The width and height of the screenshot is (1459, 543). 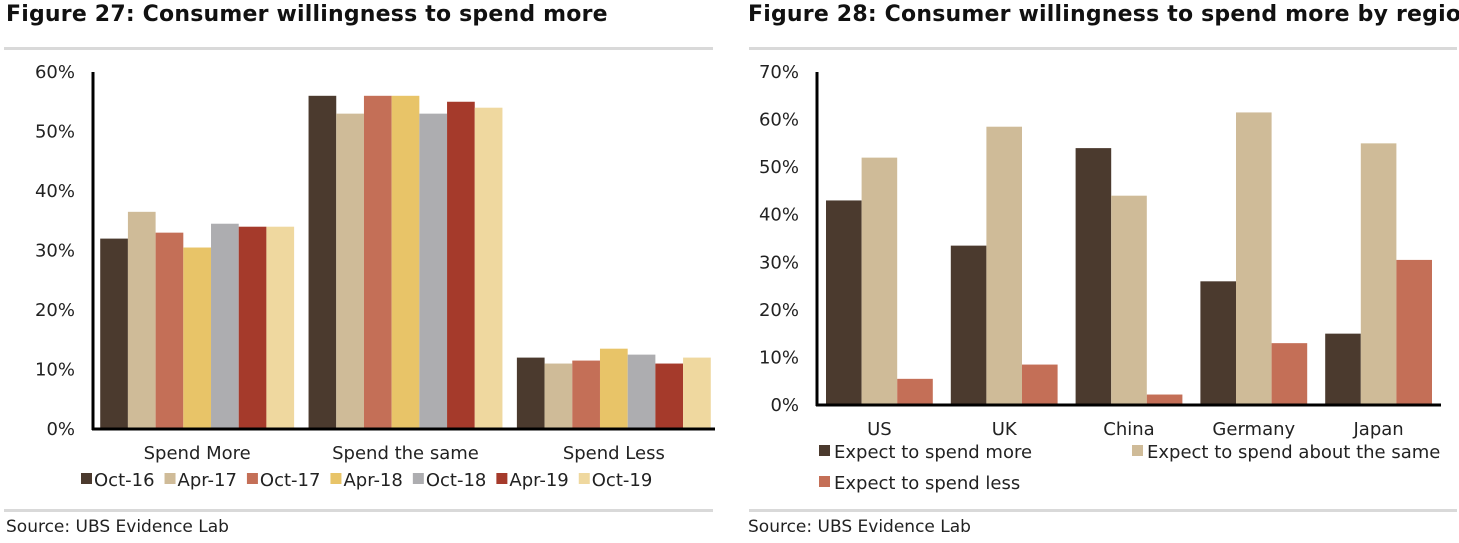 I want to click on figure-28-bottom-rule, so click(x=1103, y=510).